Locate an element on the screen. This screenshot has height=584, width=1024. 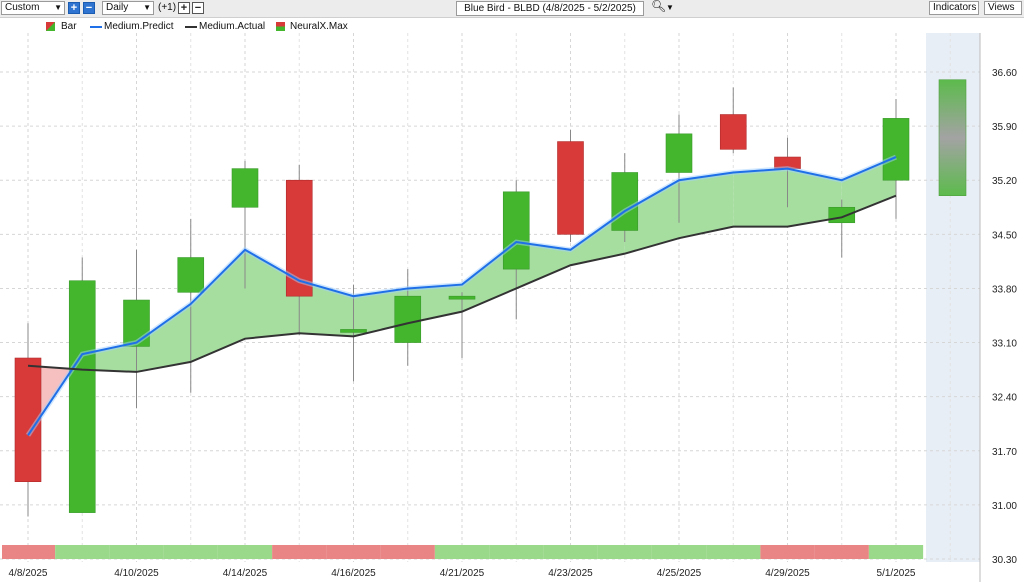
x-tick-label: 4/14/2025 is located at coordinates (245, 573).